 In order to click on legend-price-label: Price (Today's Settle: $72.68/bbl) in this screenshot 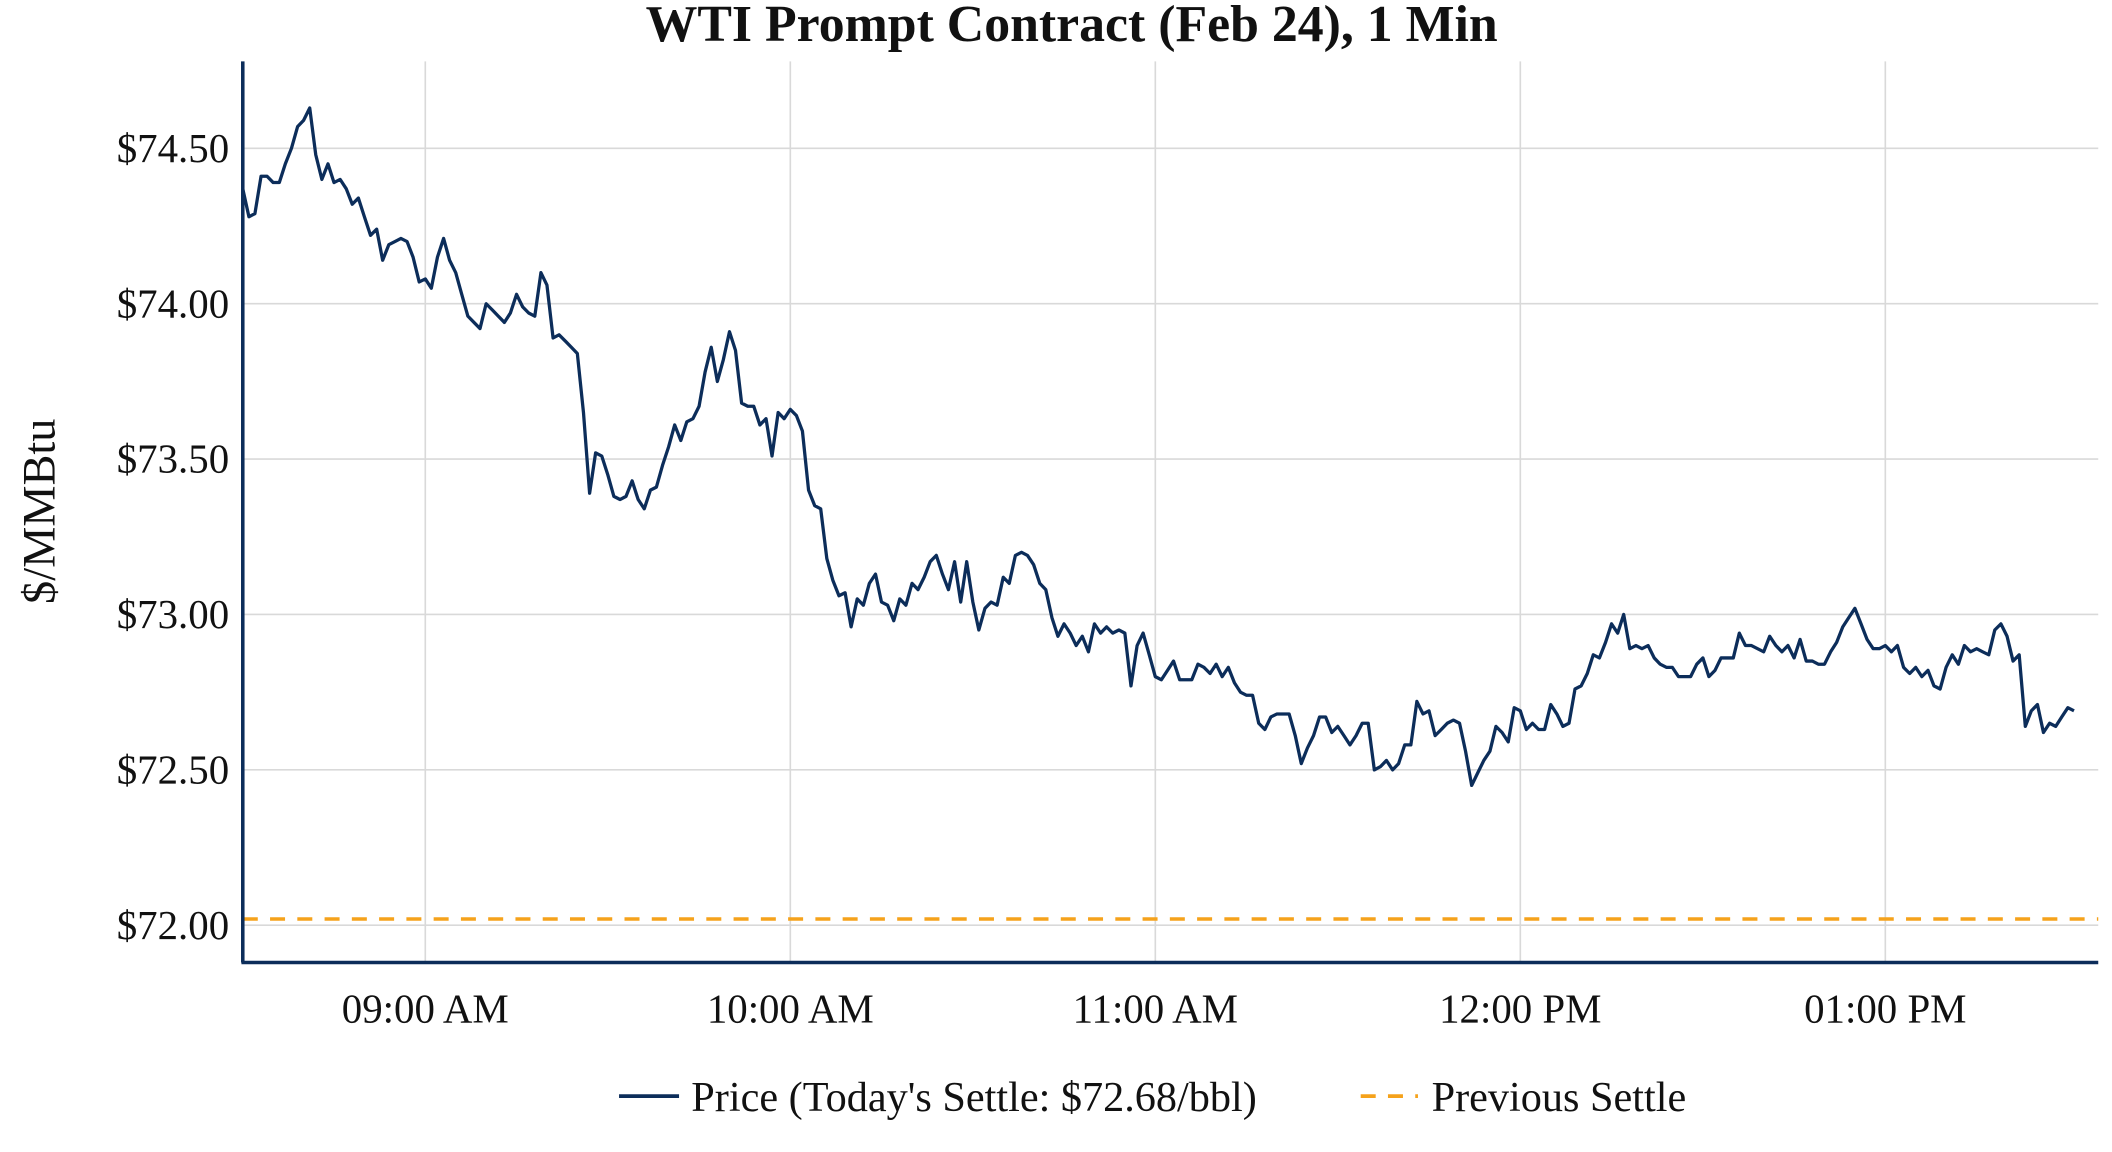, I will do `click(974, 1097)`.